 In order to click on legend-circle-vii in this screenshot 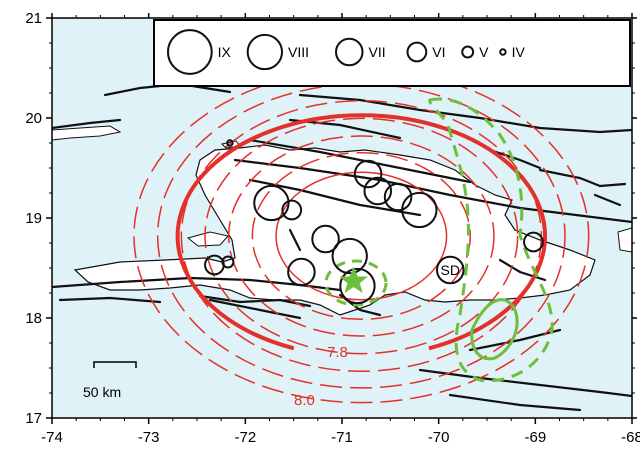, I will do `click(349, 52)`.